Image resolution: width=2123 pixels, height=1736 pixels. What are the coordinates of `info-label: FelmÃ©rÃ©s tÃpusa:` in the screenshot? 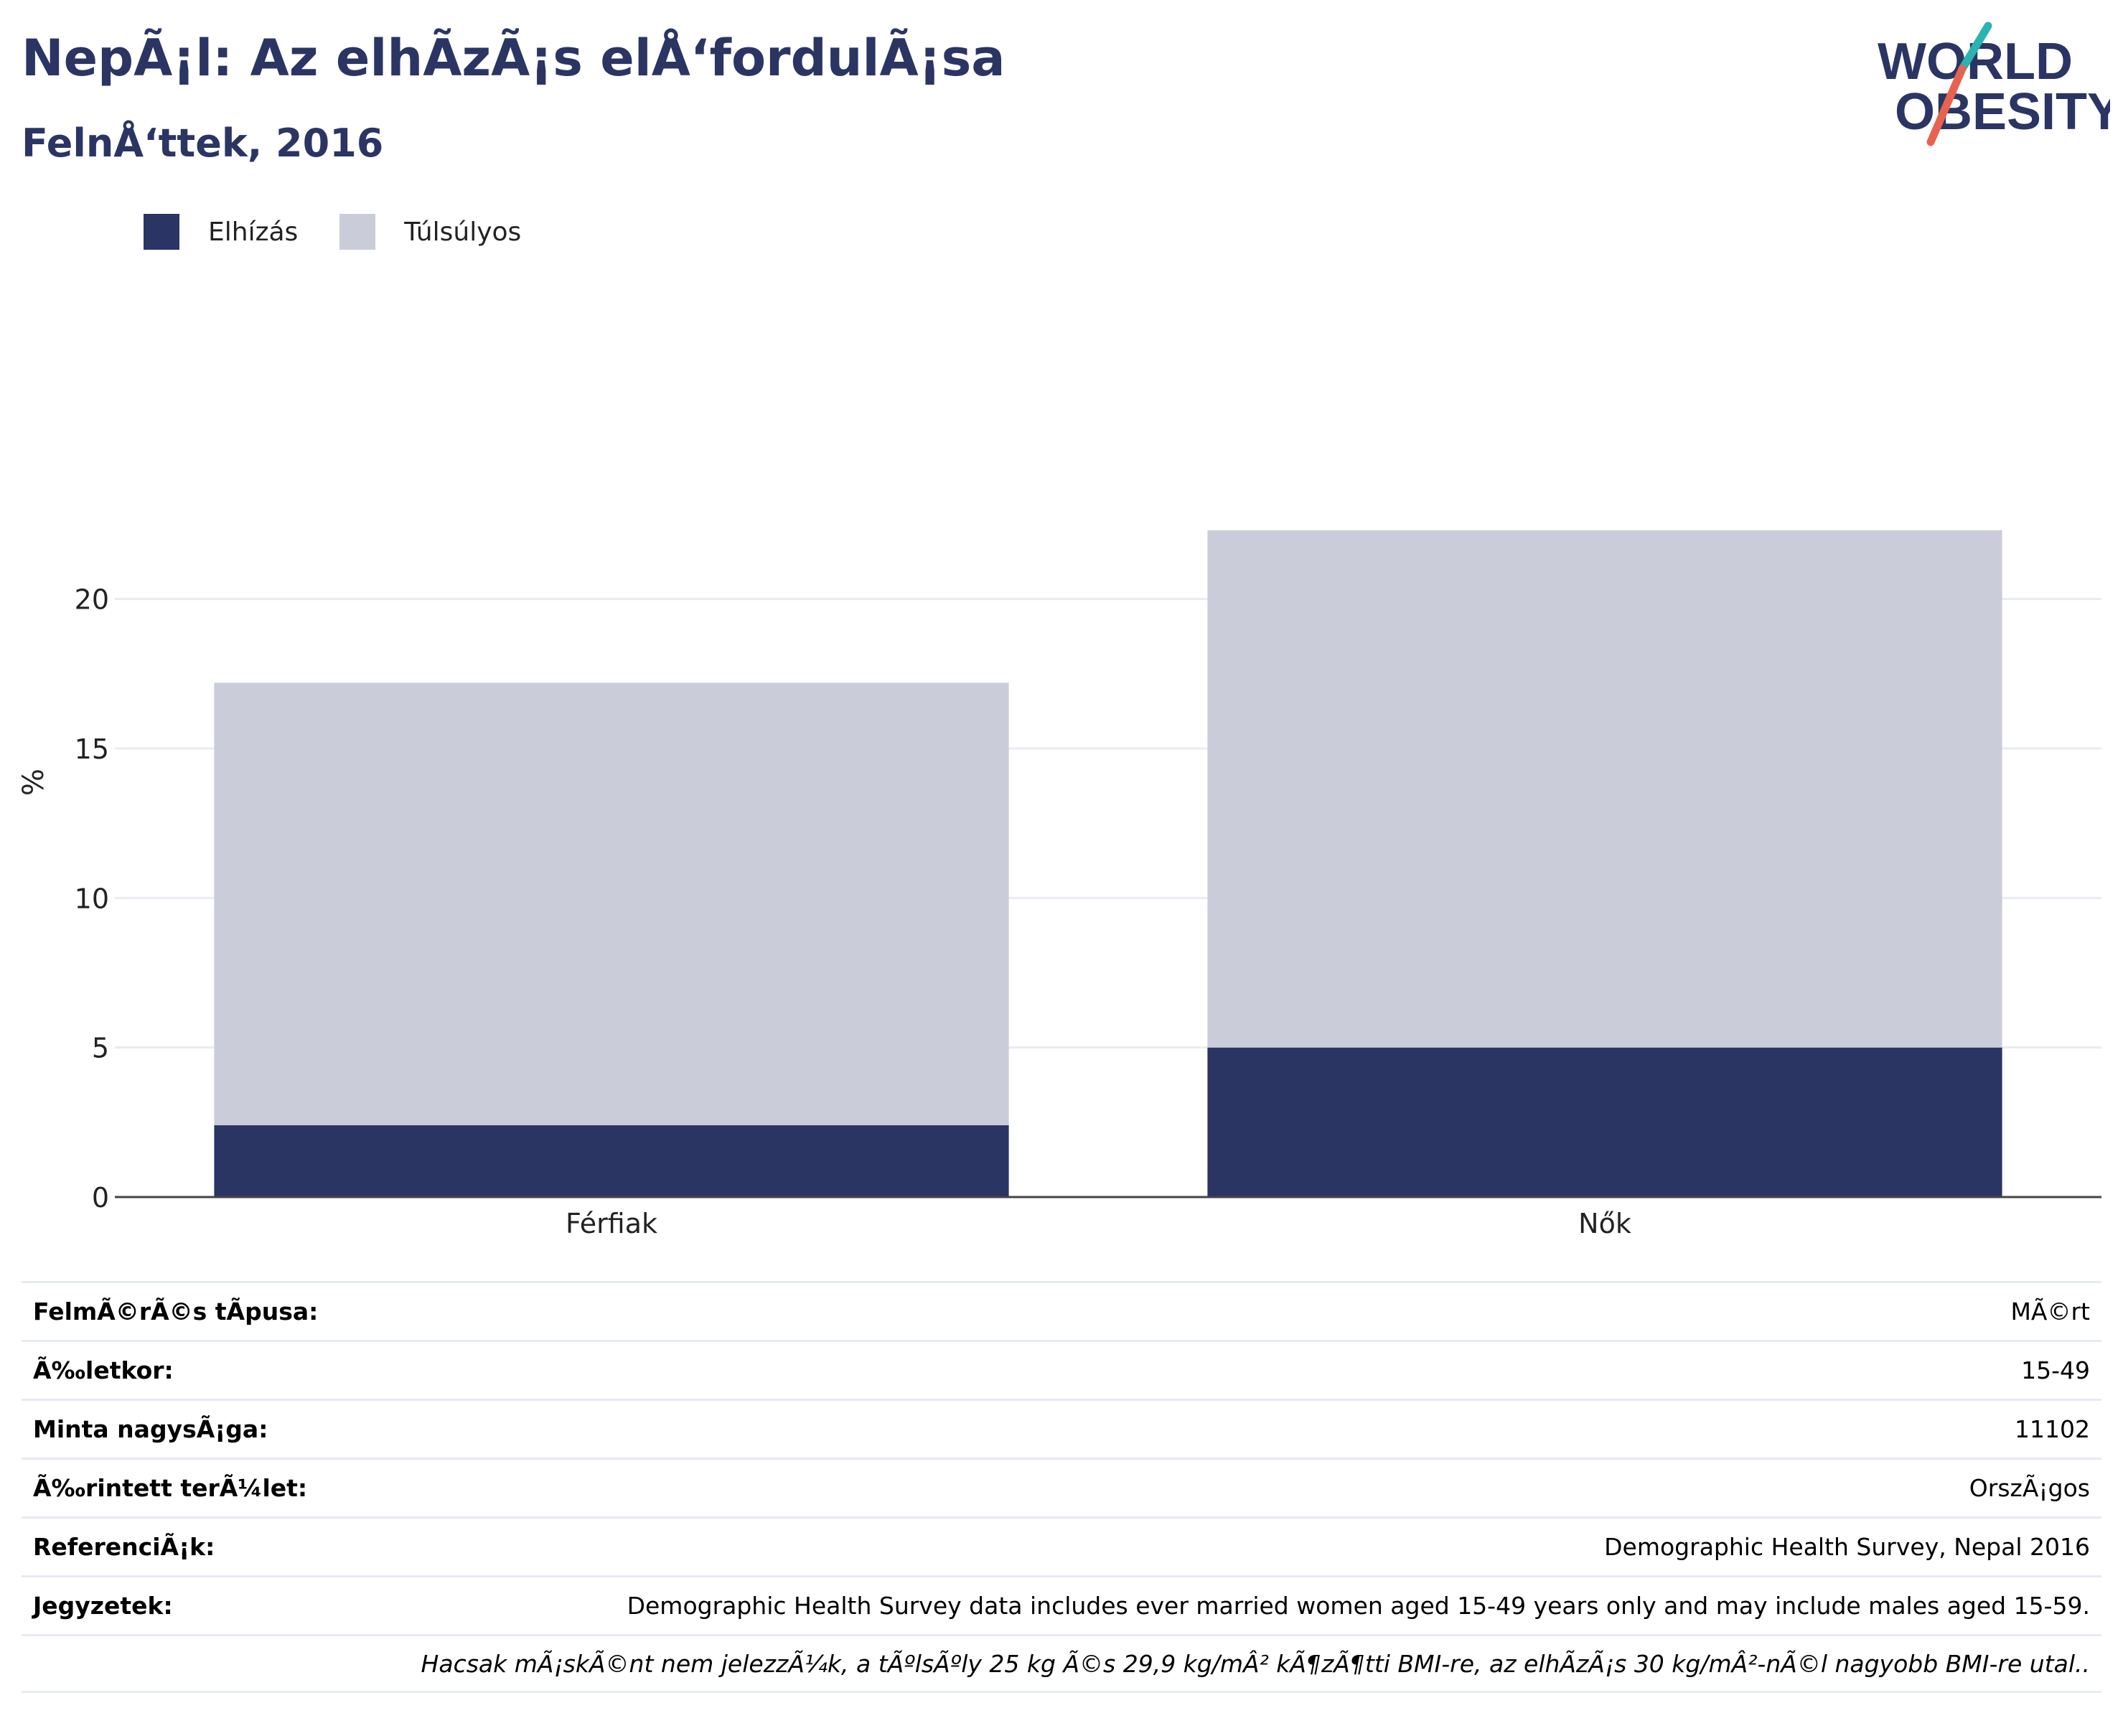 It's located at (176, 1312).